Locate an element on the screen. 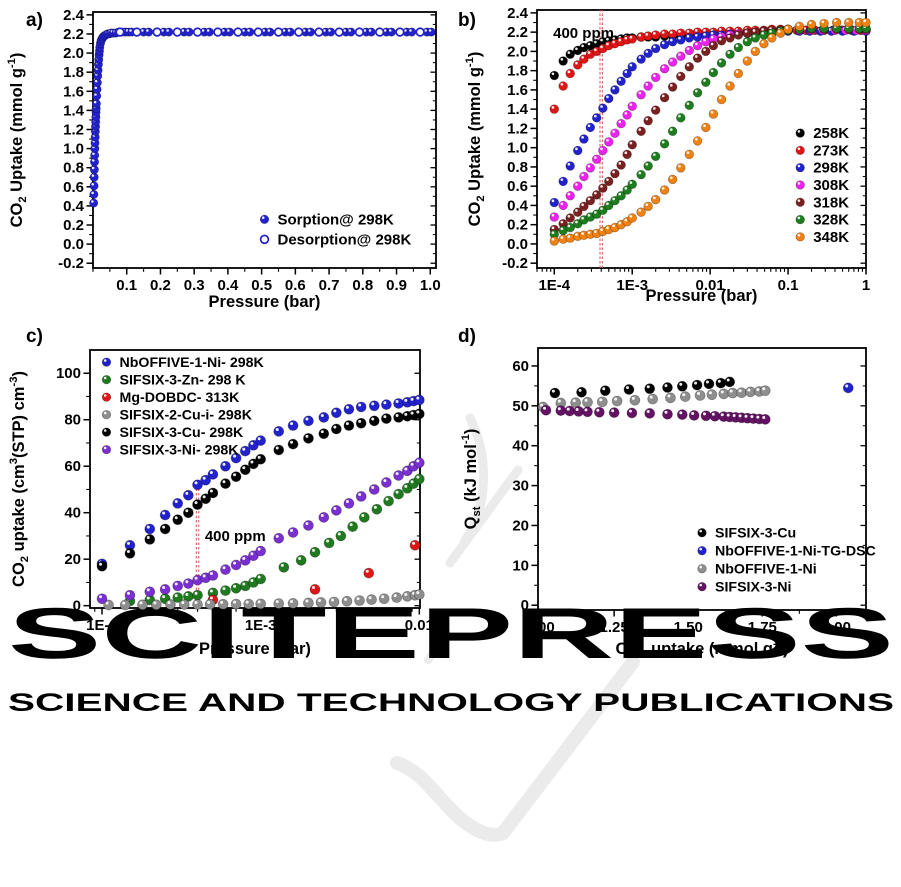 The height and width of the screenshot is (887, 901). series-sifsix-3-ni-298k is located at coordinates (260, 531).